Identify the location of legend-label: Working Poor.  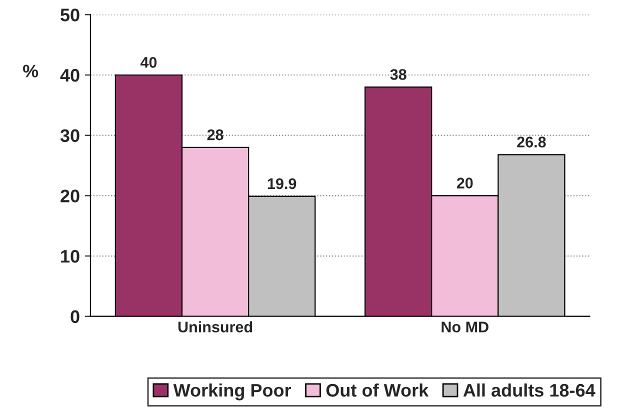
(232, 391).